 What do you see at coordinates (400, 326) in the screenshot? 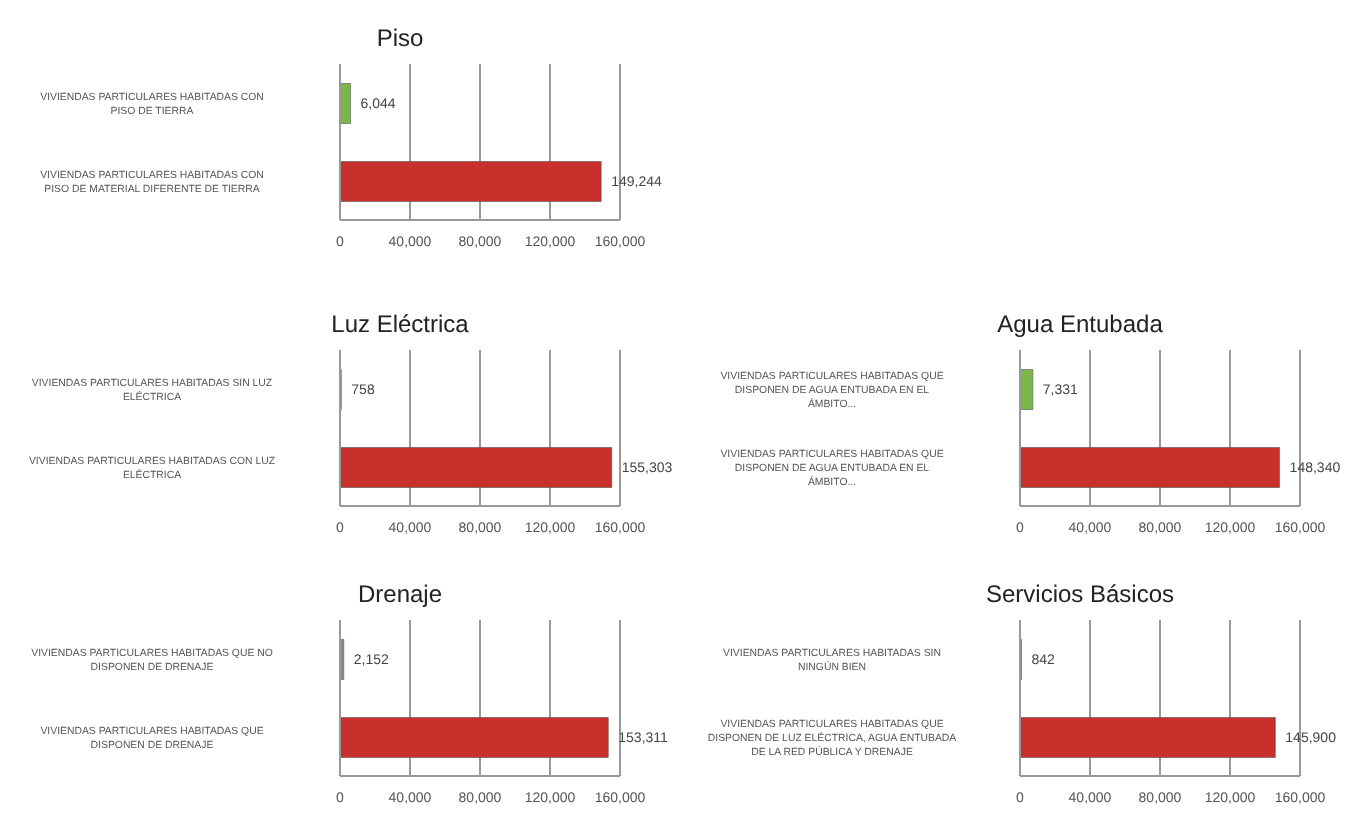
I see `chart-title: Luz Eléctrica` at bounding box center [400, 326].